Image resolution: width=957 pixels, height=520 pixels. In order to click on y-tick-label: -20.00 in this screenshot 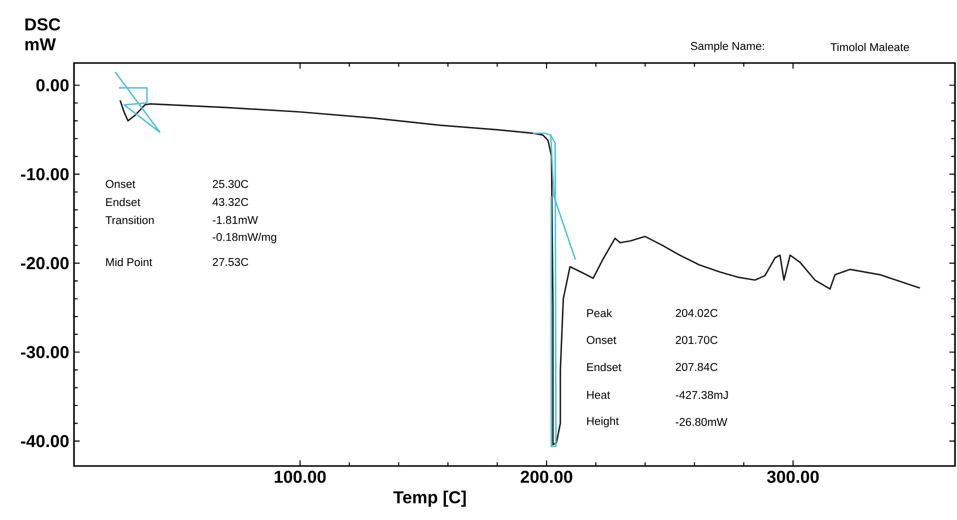, I will do `click(45, 263)`.